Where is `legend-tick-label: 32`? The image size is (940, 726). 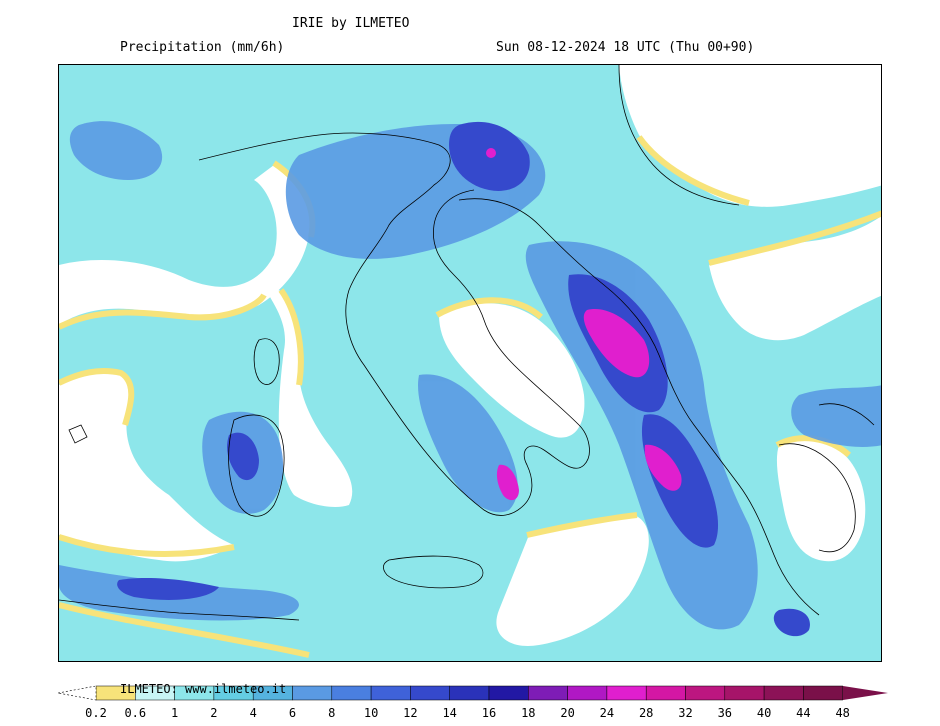
legend-tick-label: 32 is located at coordinates (685, 713).